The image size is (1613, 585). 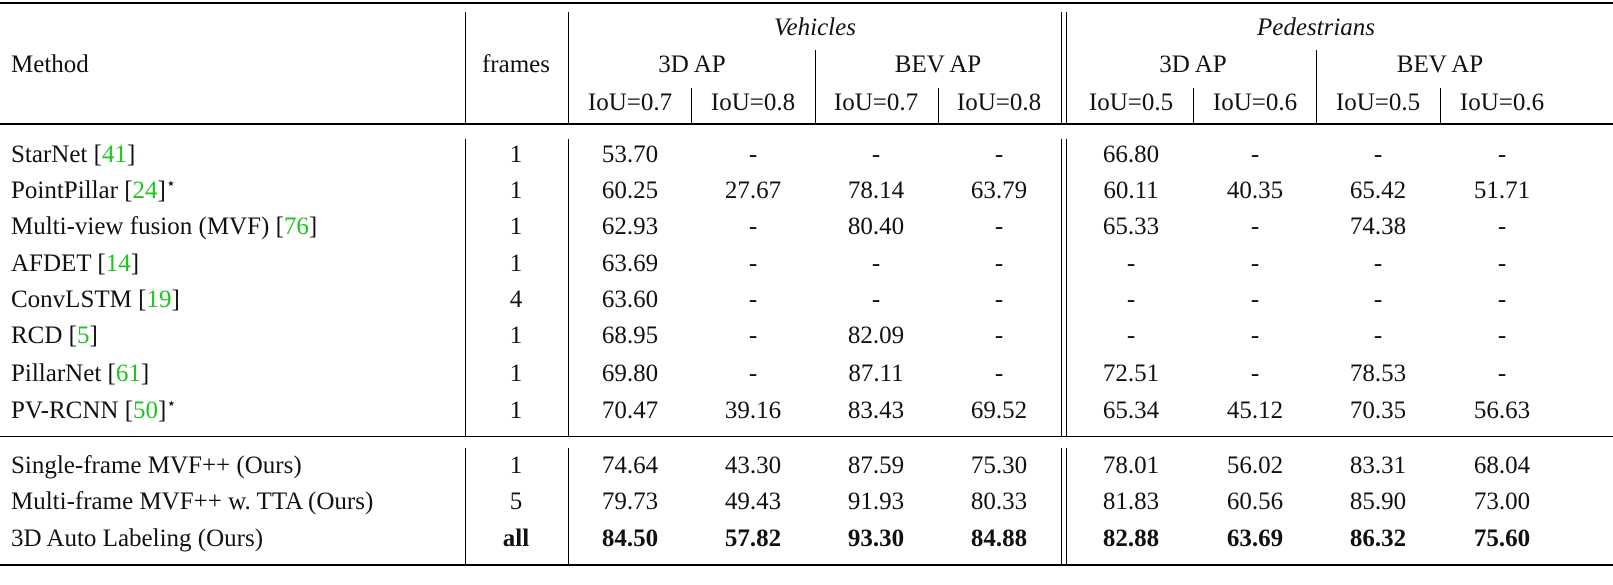 I want to click on metric-cell: 45.12, so click(x=1255, y=410).